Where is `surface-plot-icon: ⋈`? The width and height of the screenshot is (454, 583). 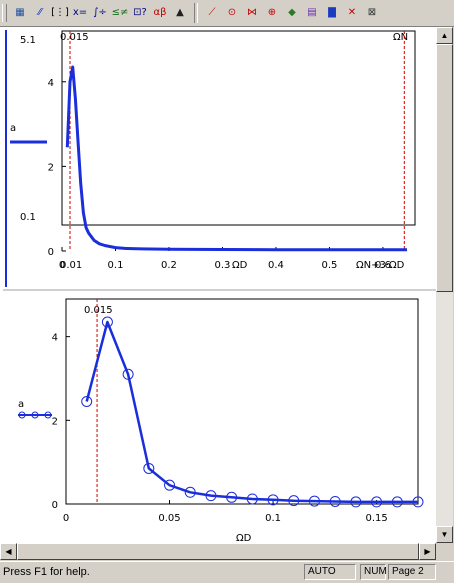
surface-plot-icon: ⋈ is located at coordinates (252, 12).